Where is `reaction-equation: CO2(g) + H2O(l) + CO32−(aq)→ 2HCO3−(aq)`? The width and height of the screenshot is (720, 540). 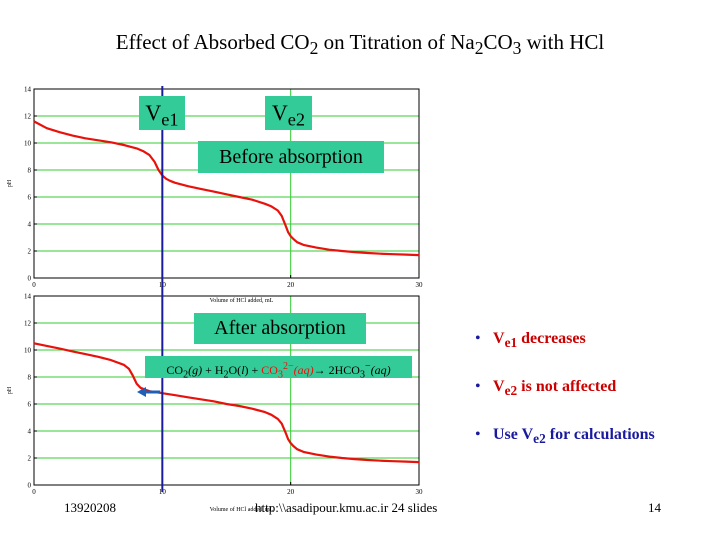 reaction-equation: CO2(g) + H2O(l) + CO32−(aq)→ 2HCO3−(aq) is located at coordinates (278, 368).